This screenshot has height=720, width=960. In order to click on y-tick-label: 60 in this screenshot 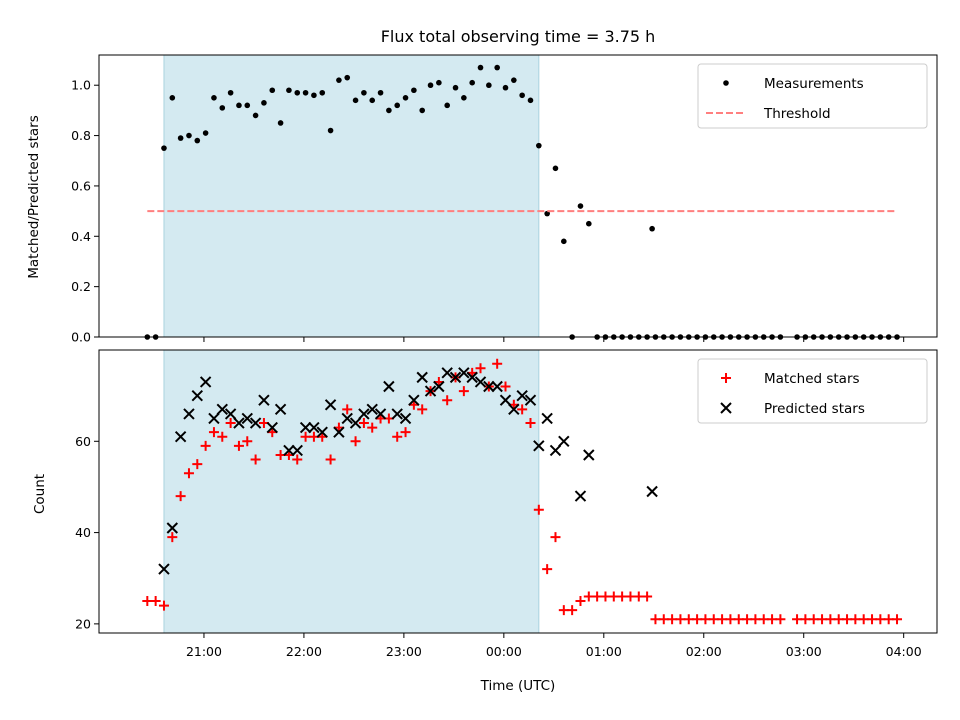, I will do `click(83, 441)`.